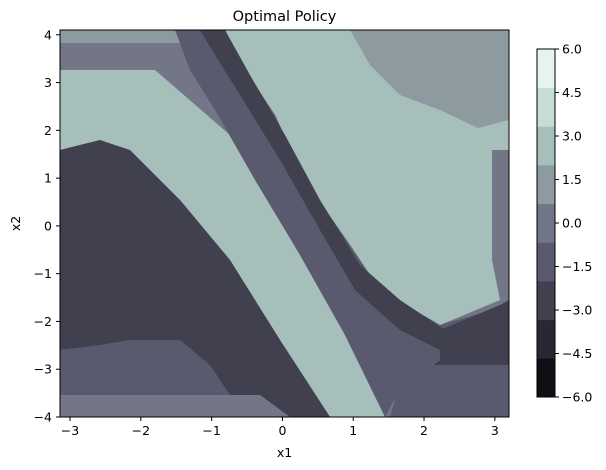  I want to click on colorbar-tick-label: 0.0, so click(572, 223).